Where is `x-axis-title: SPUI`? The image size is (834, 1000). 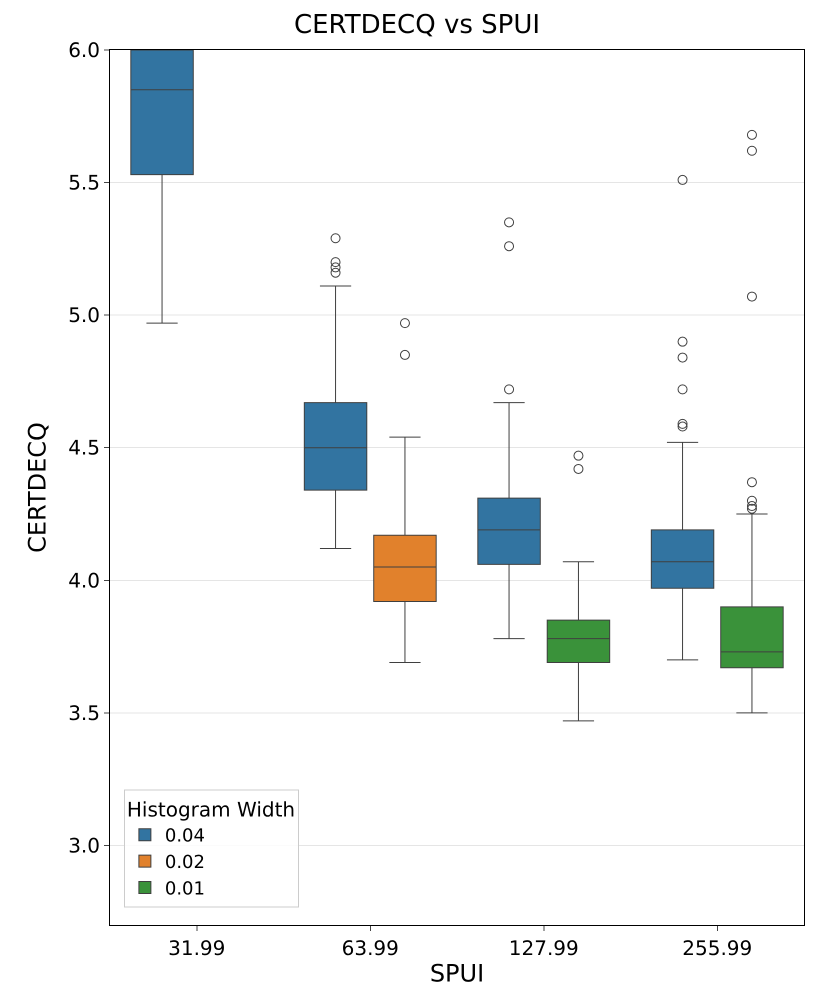 x-axis-title: SPUI is located at coordinates (457, 973).